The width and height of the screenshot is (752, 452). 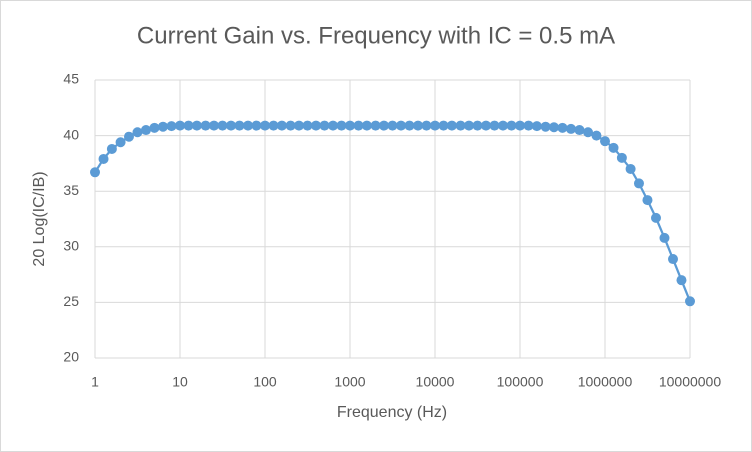 What do you see at coordinates (71, 190) in the screenshot?
I see `y-tick-label: 35` at bounding box center [71, 190].